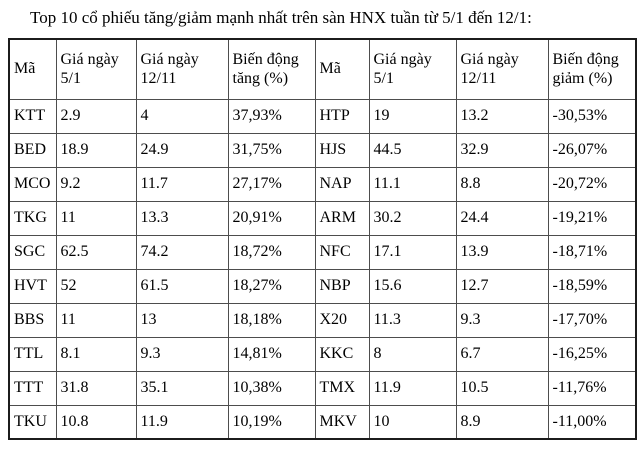 The height and width of the screenshot is (459, 640). What do you see at coordinates (592, 69) in the screenshot?
I see `column-header-change-down: Biến động giảm (%)` at bounding box center [592, 69].